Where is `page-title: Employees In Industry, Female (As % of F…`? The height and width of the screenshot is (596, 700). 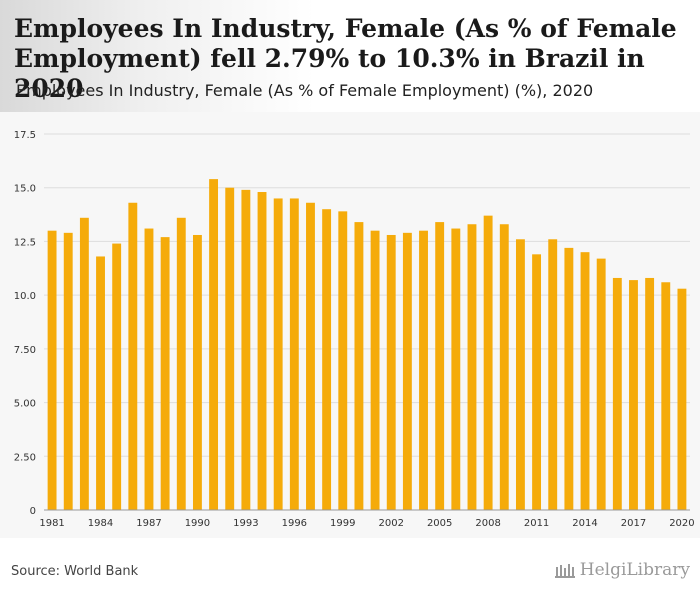
page-title: Employees In Industry, Female (As % of F… is located at coordinates (345, 58).